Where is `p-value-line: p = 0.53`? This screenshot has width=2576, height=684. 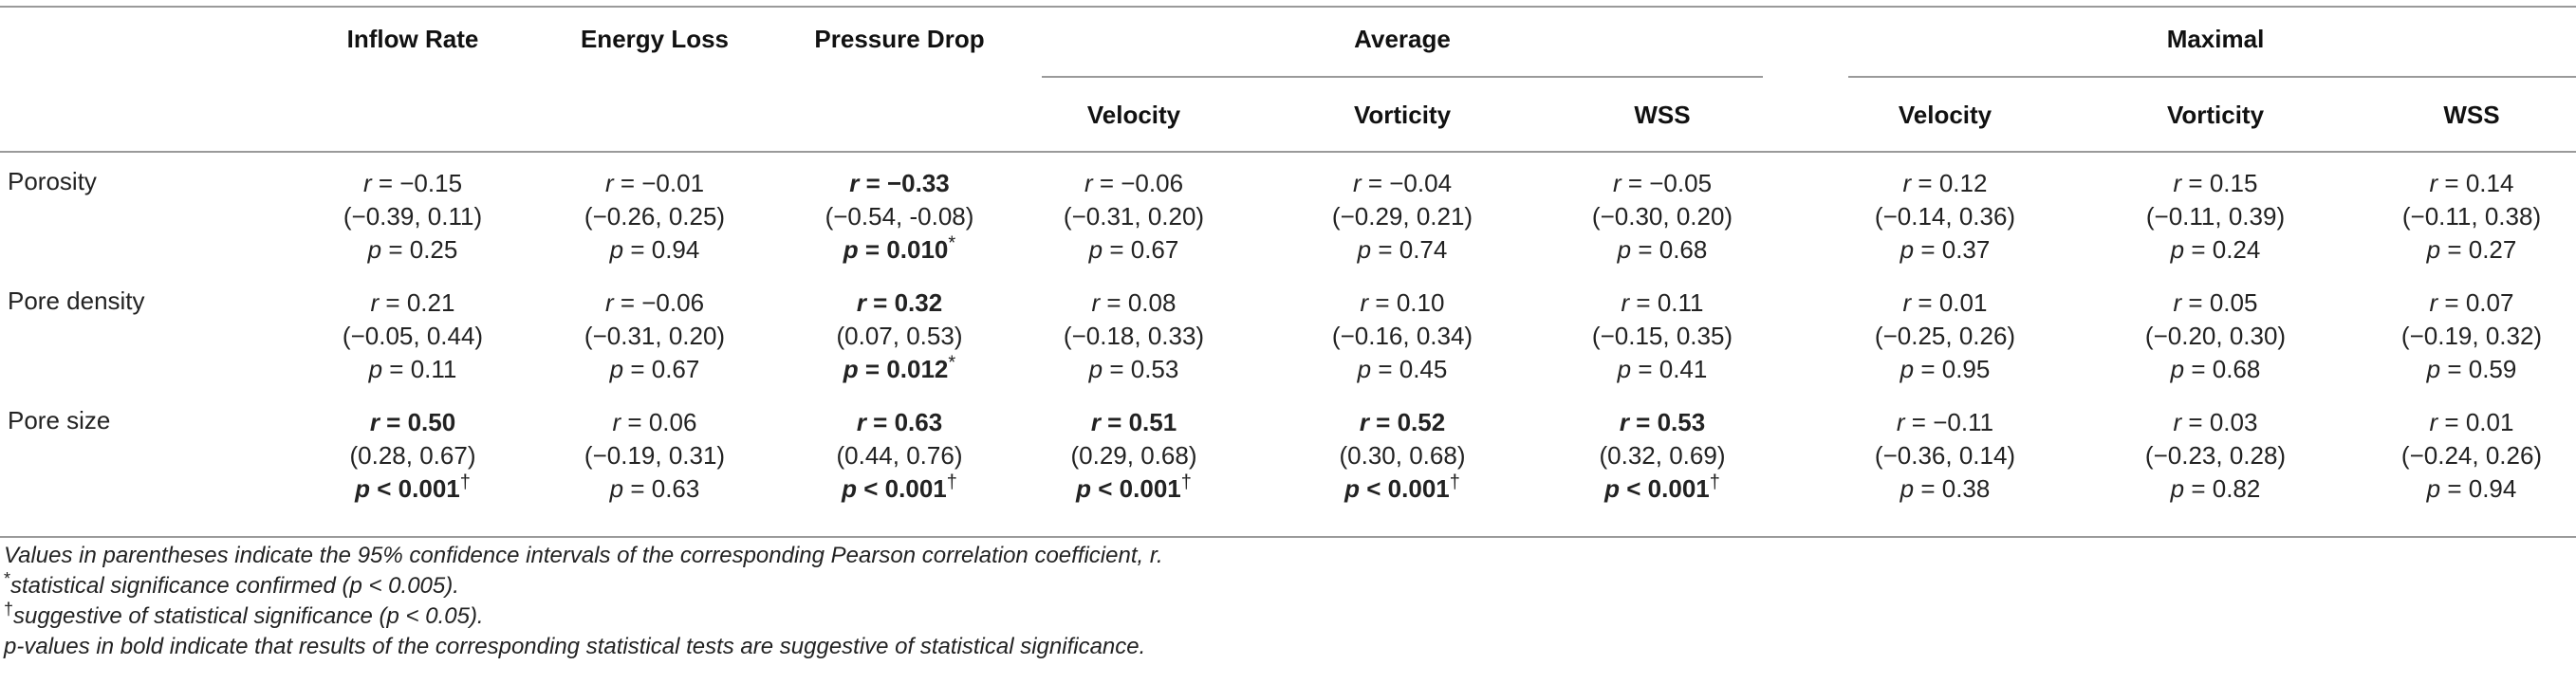
p-value-line: p = 0.53 is located at coordinates (1133, 369).